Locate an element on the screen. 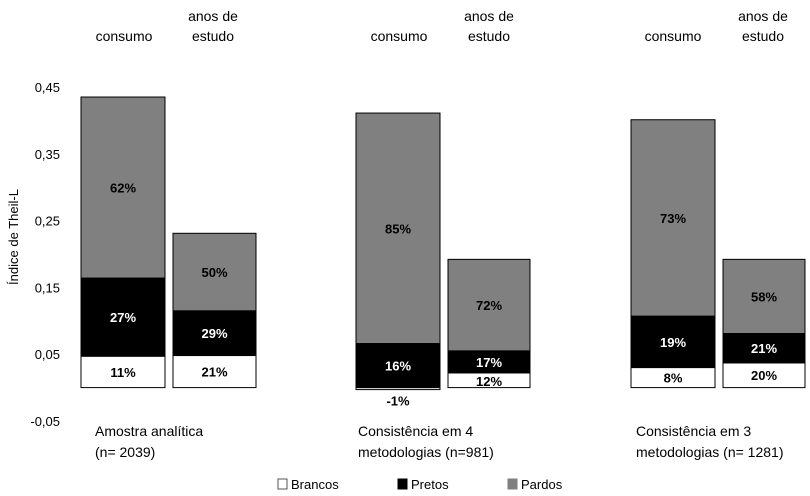 Image resolution: width=810 pixels, height=496 pixels. data-label: -1% is located at coordinates (398, 401).